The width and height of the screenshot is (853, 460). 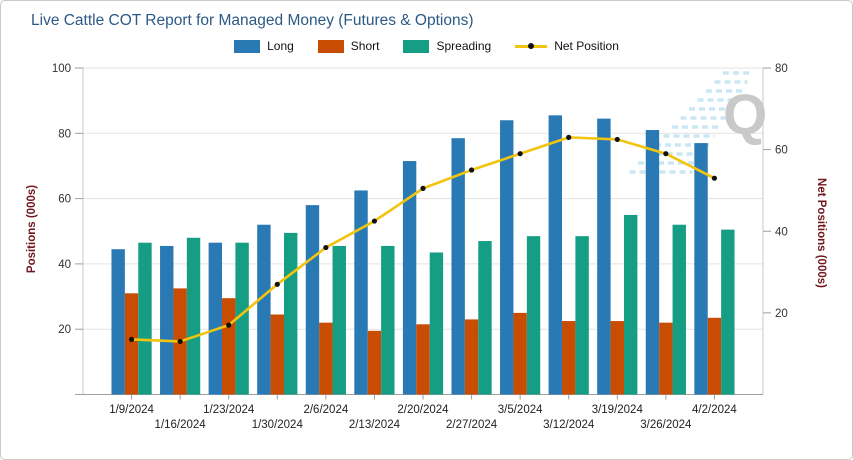 What do you see at coordinates (586, 46) in the screenshot?
I see `legend-label: Net Position` at bounding box center [586, 46].